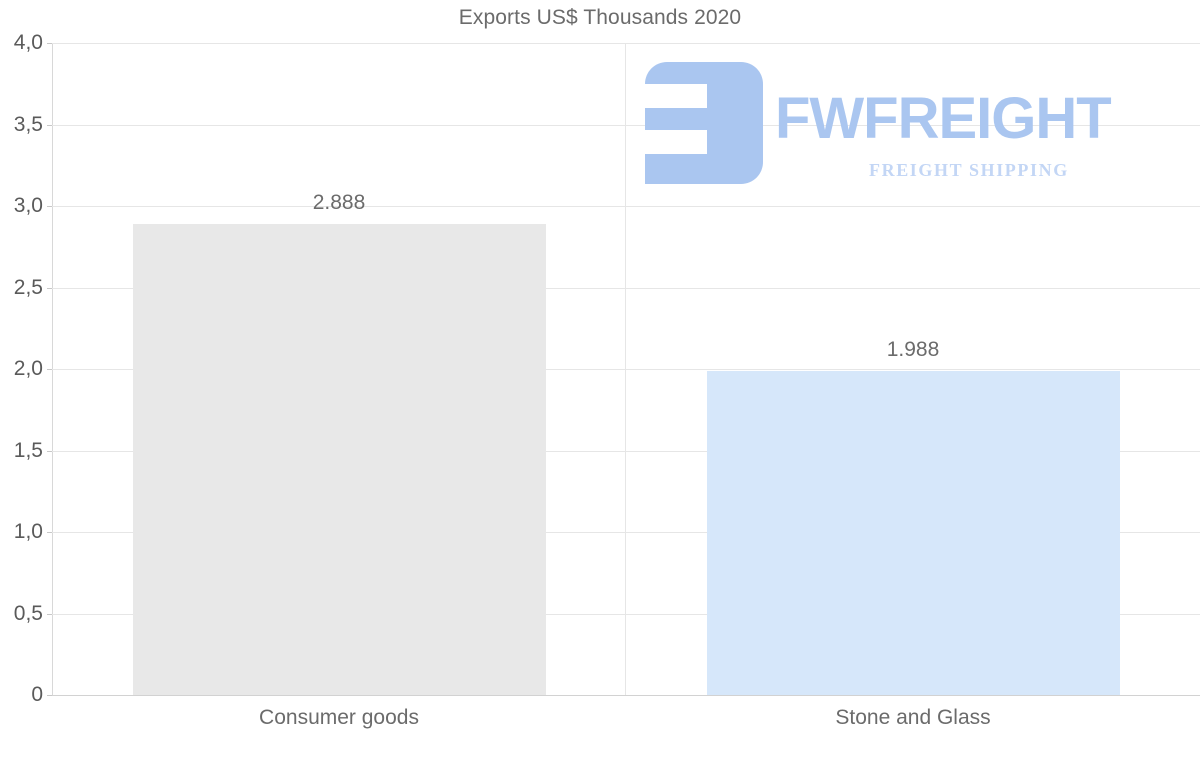  What do you see at coordinates (339, 203) in the screenshot?
I see `bar-value-label-consumer-goods: 2.888` at bounding box center [339, 203].